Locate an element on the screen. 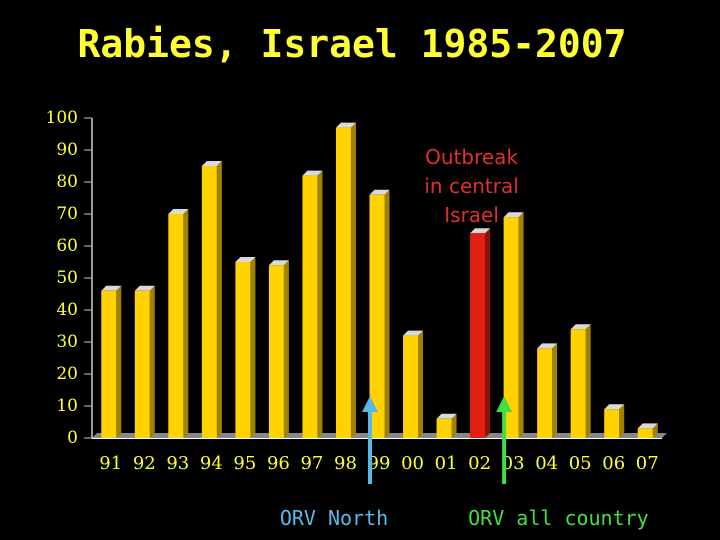 This screenshot has width=720, height=540. x-tick-label: 02 is located at coordinates (479, 463).